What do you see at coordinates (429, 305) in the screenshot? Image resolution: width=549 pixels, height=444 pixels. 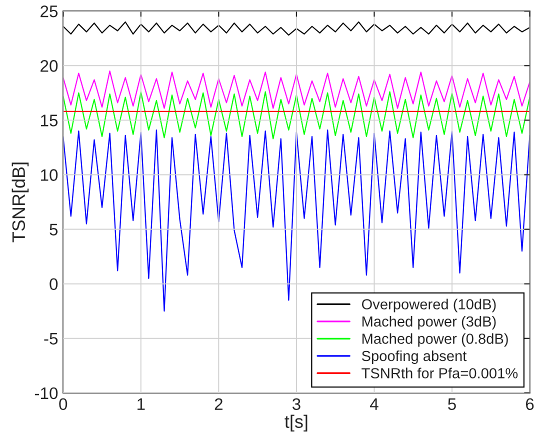 I see `legend-label: Overpowered (10dB)` at bounding box center [429, 305].